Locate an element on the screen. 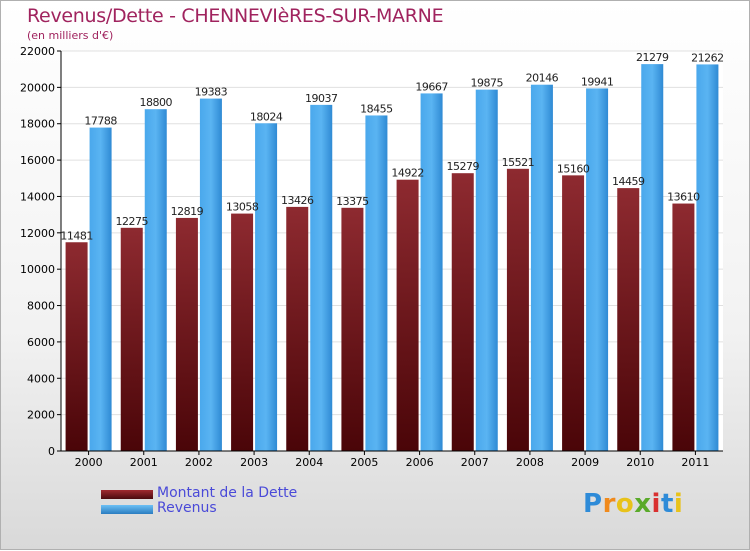 The image size is (750, 551). chart-title: Revenus/Dette - CHENNEVIèRES-SUR-MARNE is located at coordinates (235, 16).